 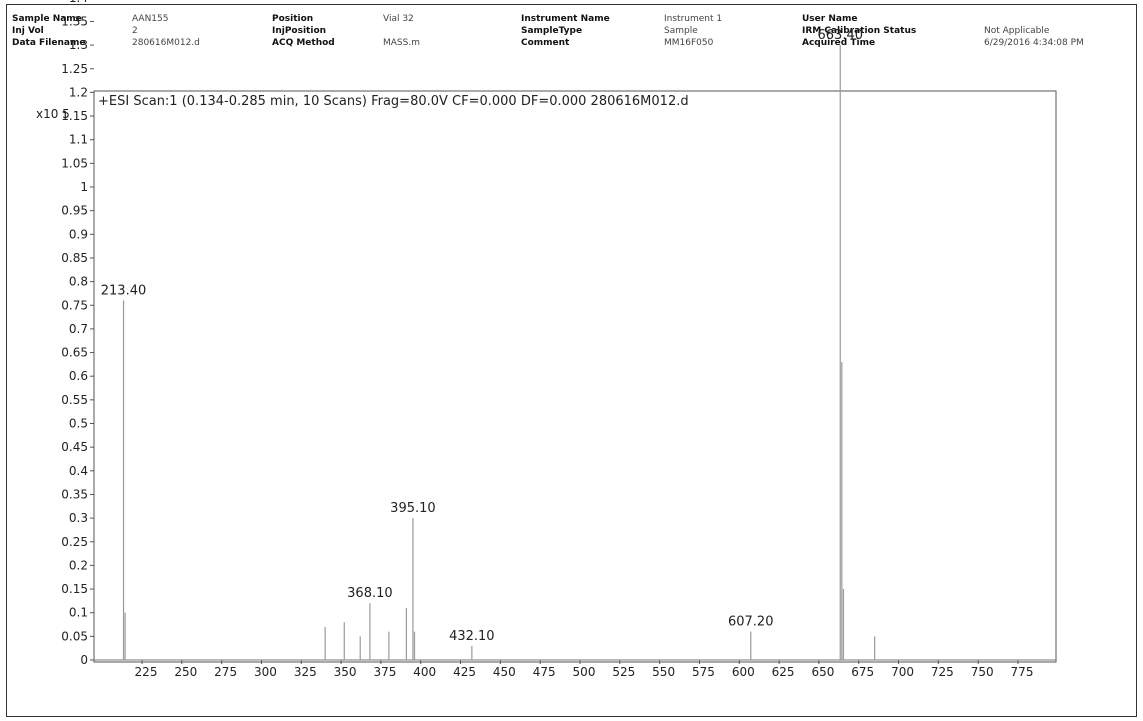 What do you see at coordinates (401, 43) in the screenshot?
I see `acq-method-value: MASS.m` at bounding box center [401, 43].